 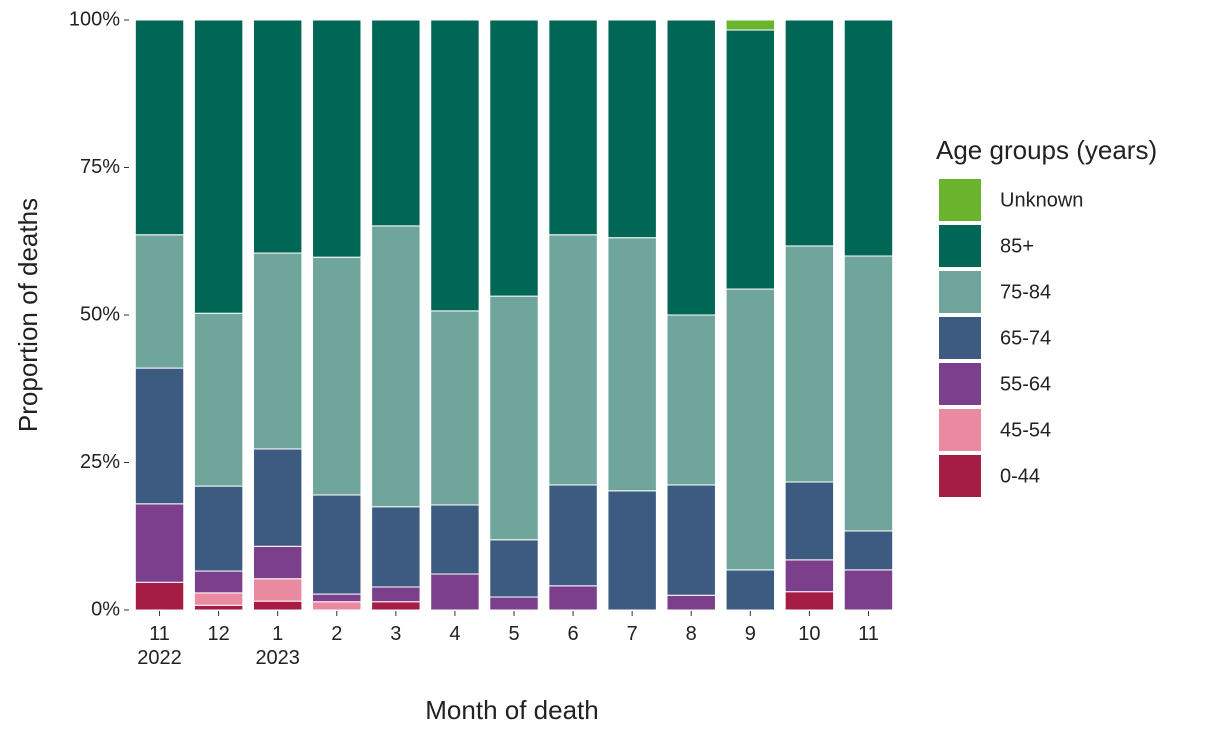 I want to click on x-tick-label: 4, so click(x=455, y=634).